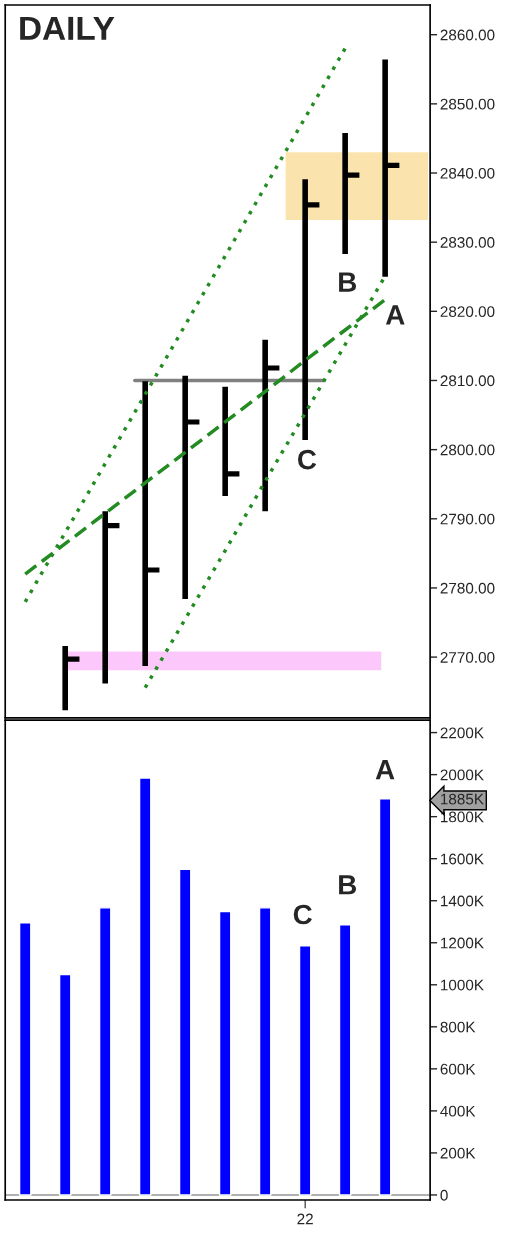 This screenshot has width=522, height=1243. What do you see at coordinates (462, 733) in the screenshot?
I see `y-tick-label: 2200K` at bounding box center [462, 733].